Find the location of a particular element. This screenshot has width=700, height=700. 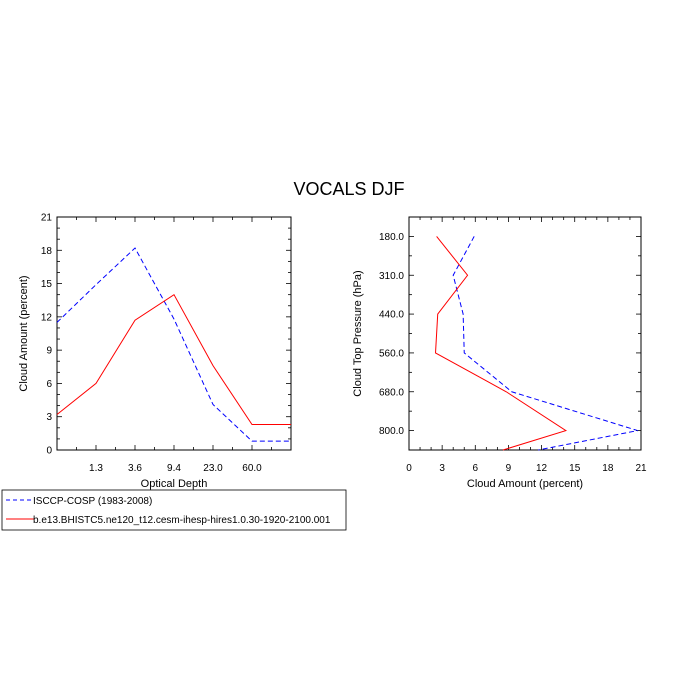

y-tick-label: 15 is located at coordinates (47, 284).